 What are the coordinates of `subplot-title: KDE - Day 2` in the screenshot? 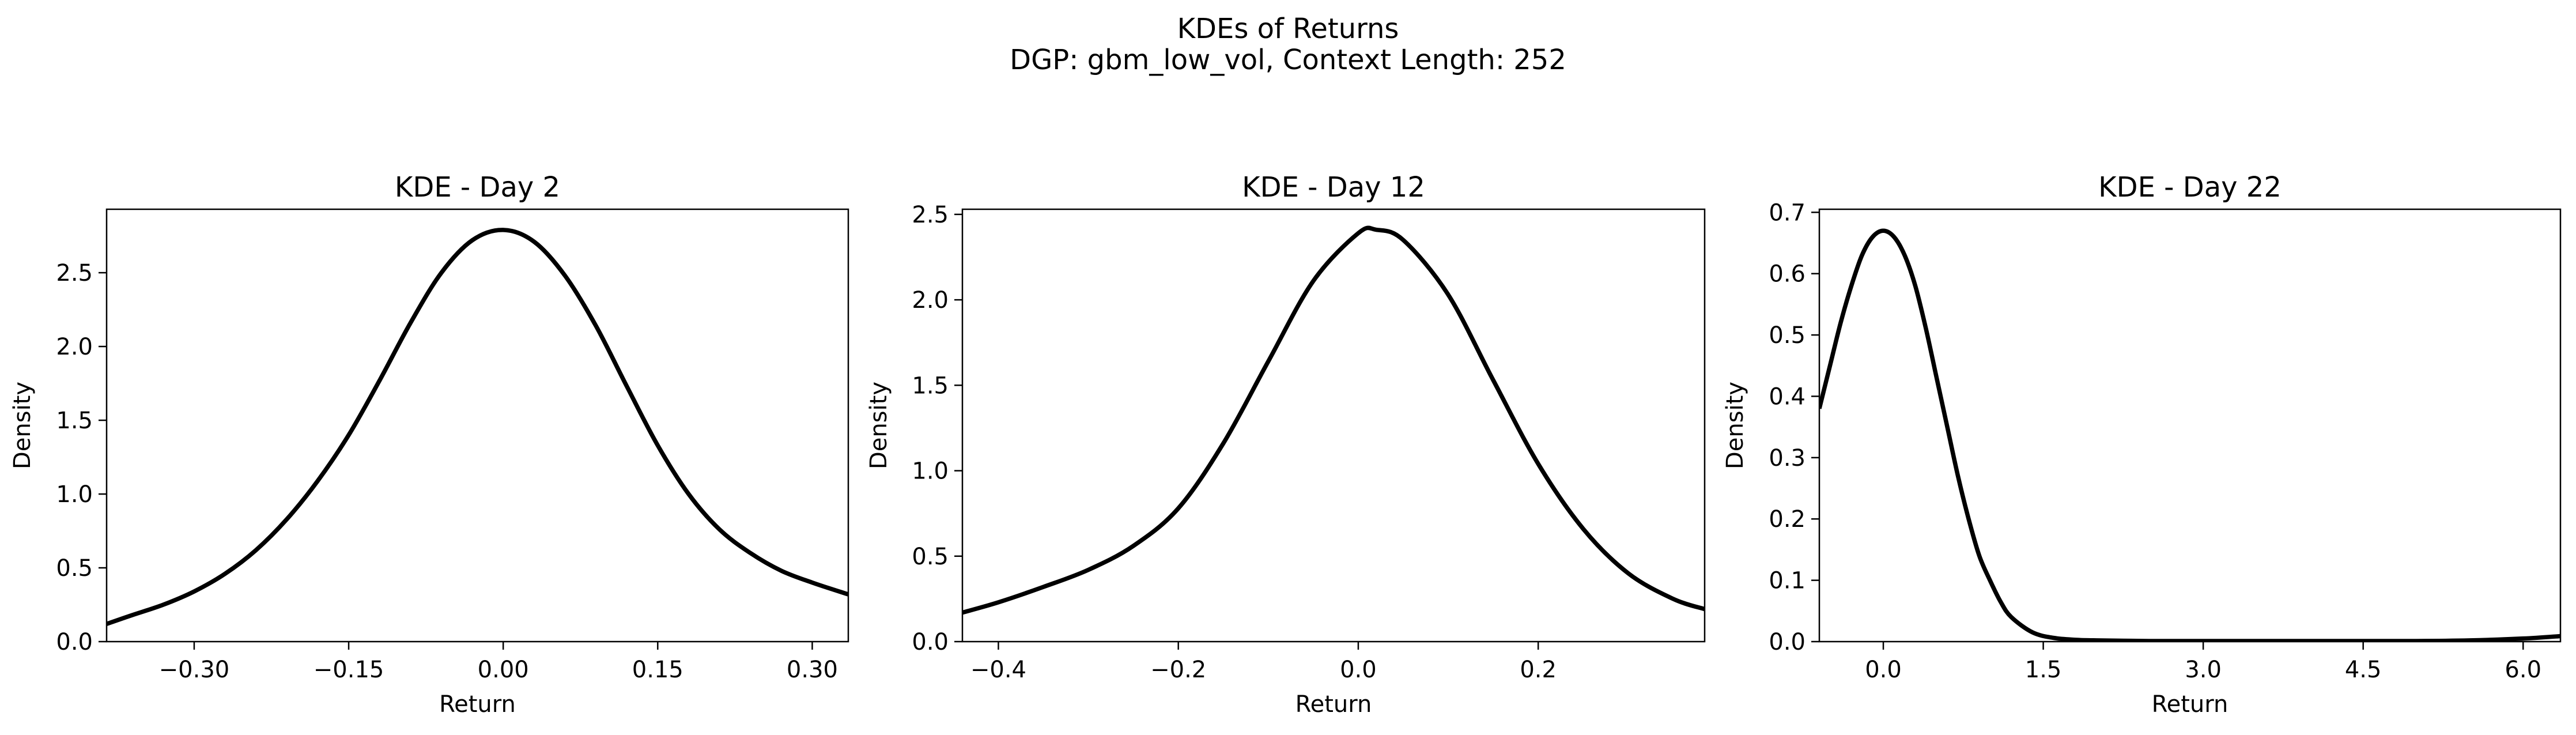 It's located at (477, 187).